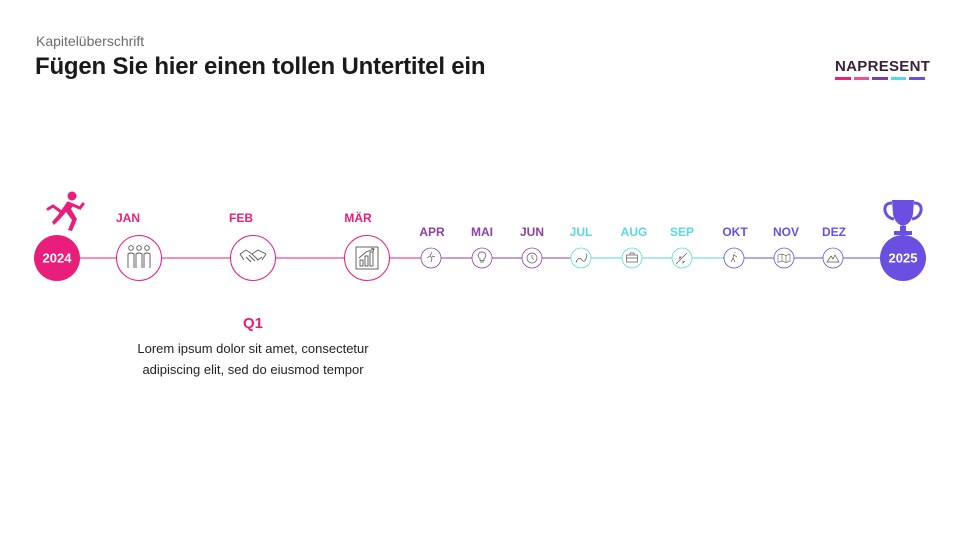 This screenshot has height=540, width=960. I want to click on walker-icon, so click(734, 257).